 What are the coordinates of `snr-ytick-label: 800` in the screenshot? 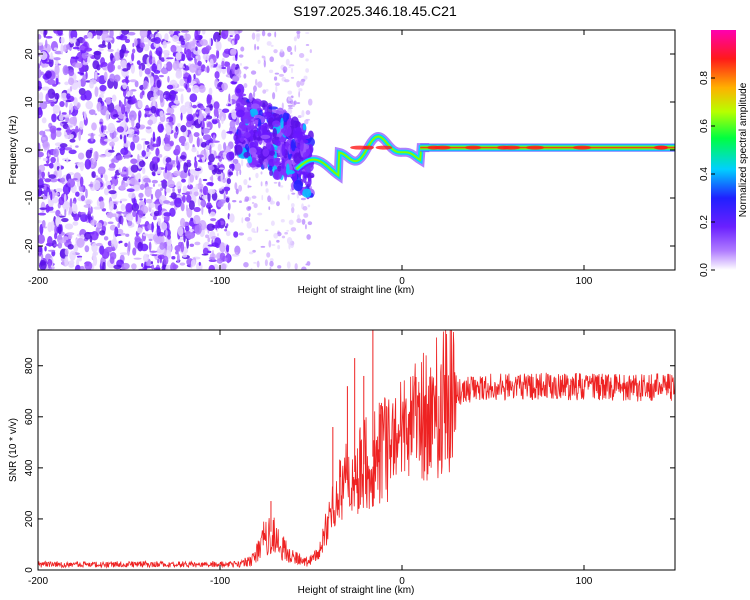 It's located at (29, 365).